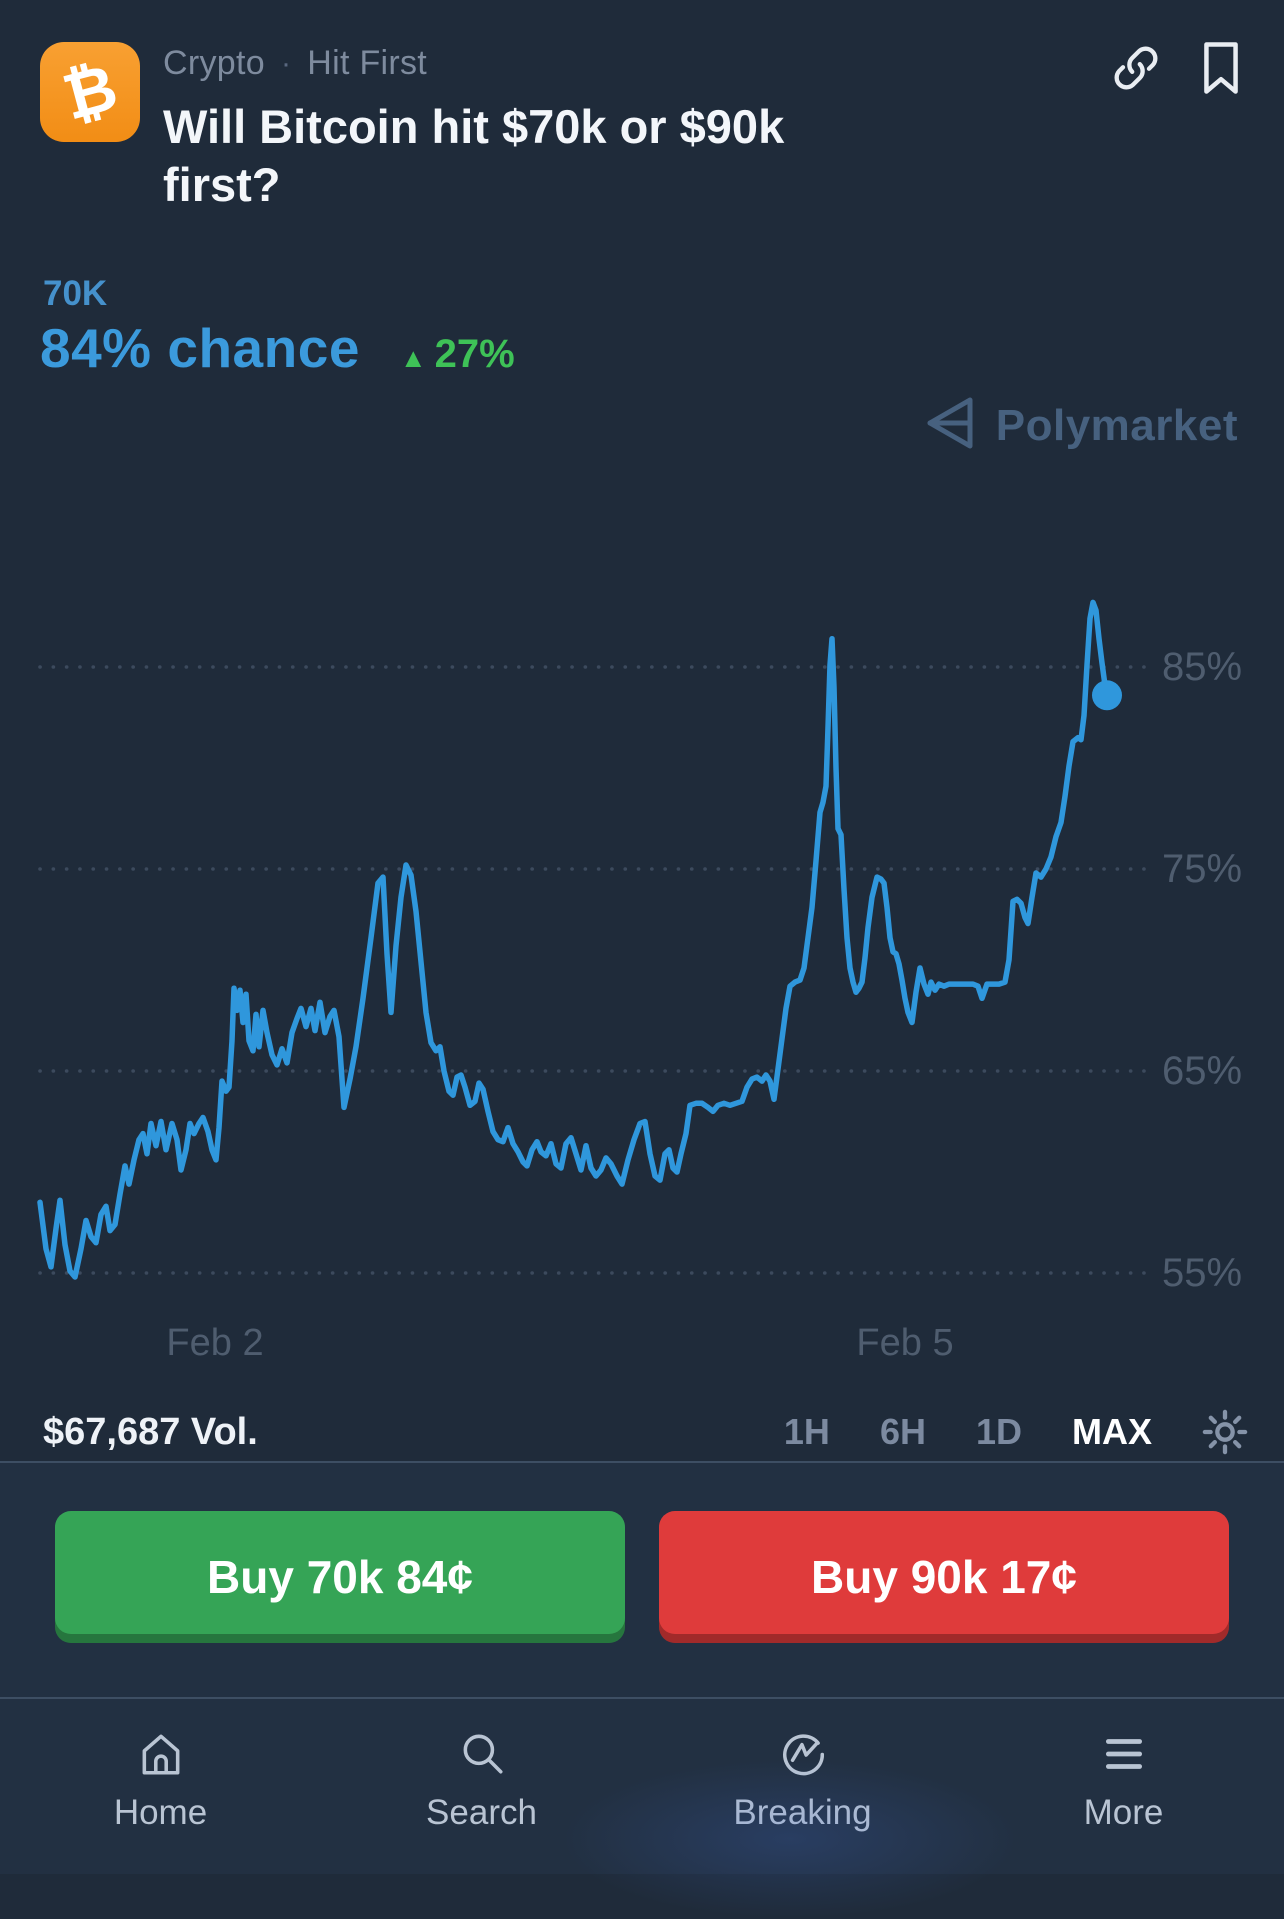  Describe the element at coordinates (481, 1812) in the screenshot. I see `nav-label-search: Search` at that location.